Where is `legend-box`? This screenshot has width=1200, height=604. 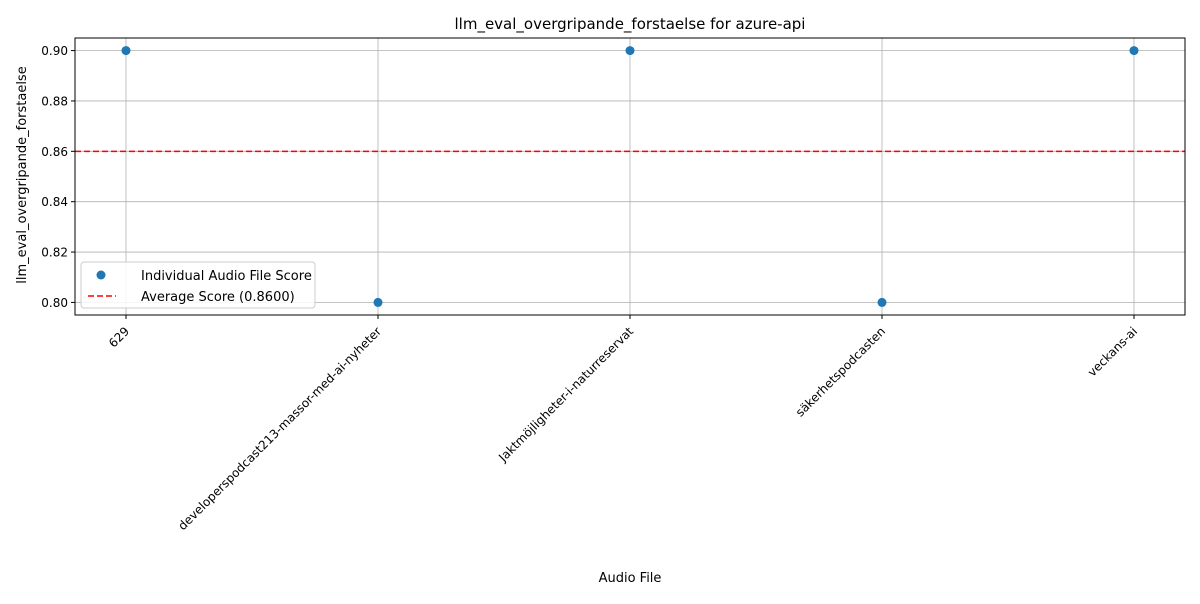
legend-box is located at coordinates (198, 285).